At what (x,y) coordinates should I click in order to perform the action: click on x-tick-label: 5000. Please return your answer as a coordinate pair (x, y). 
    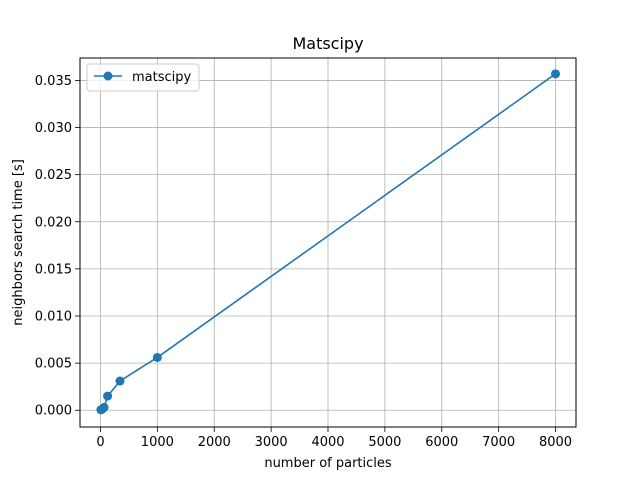
    Looking at the image, I should click on (384, 442).